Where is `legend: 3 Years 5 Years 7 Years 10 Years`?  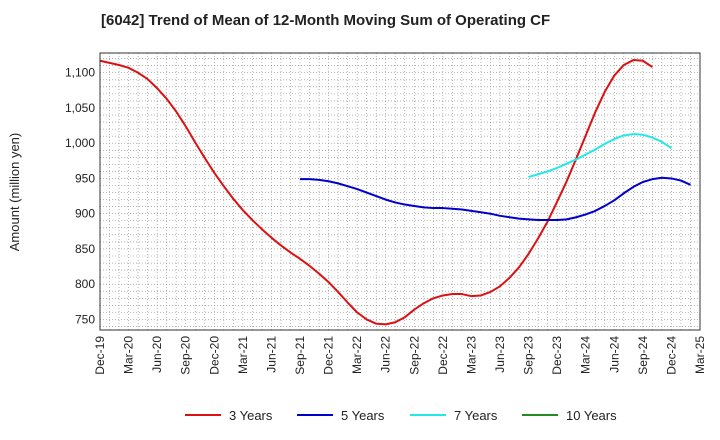 legend: 3 Years 5 Years 7 Years 10 Years is located at coordinates (360, 415).